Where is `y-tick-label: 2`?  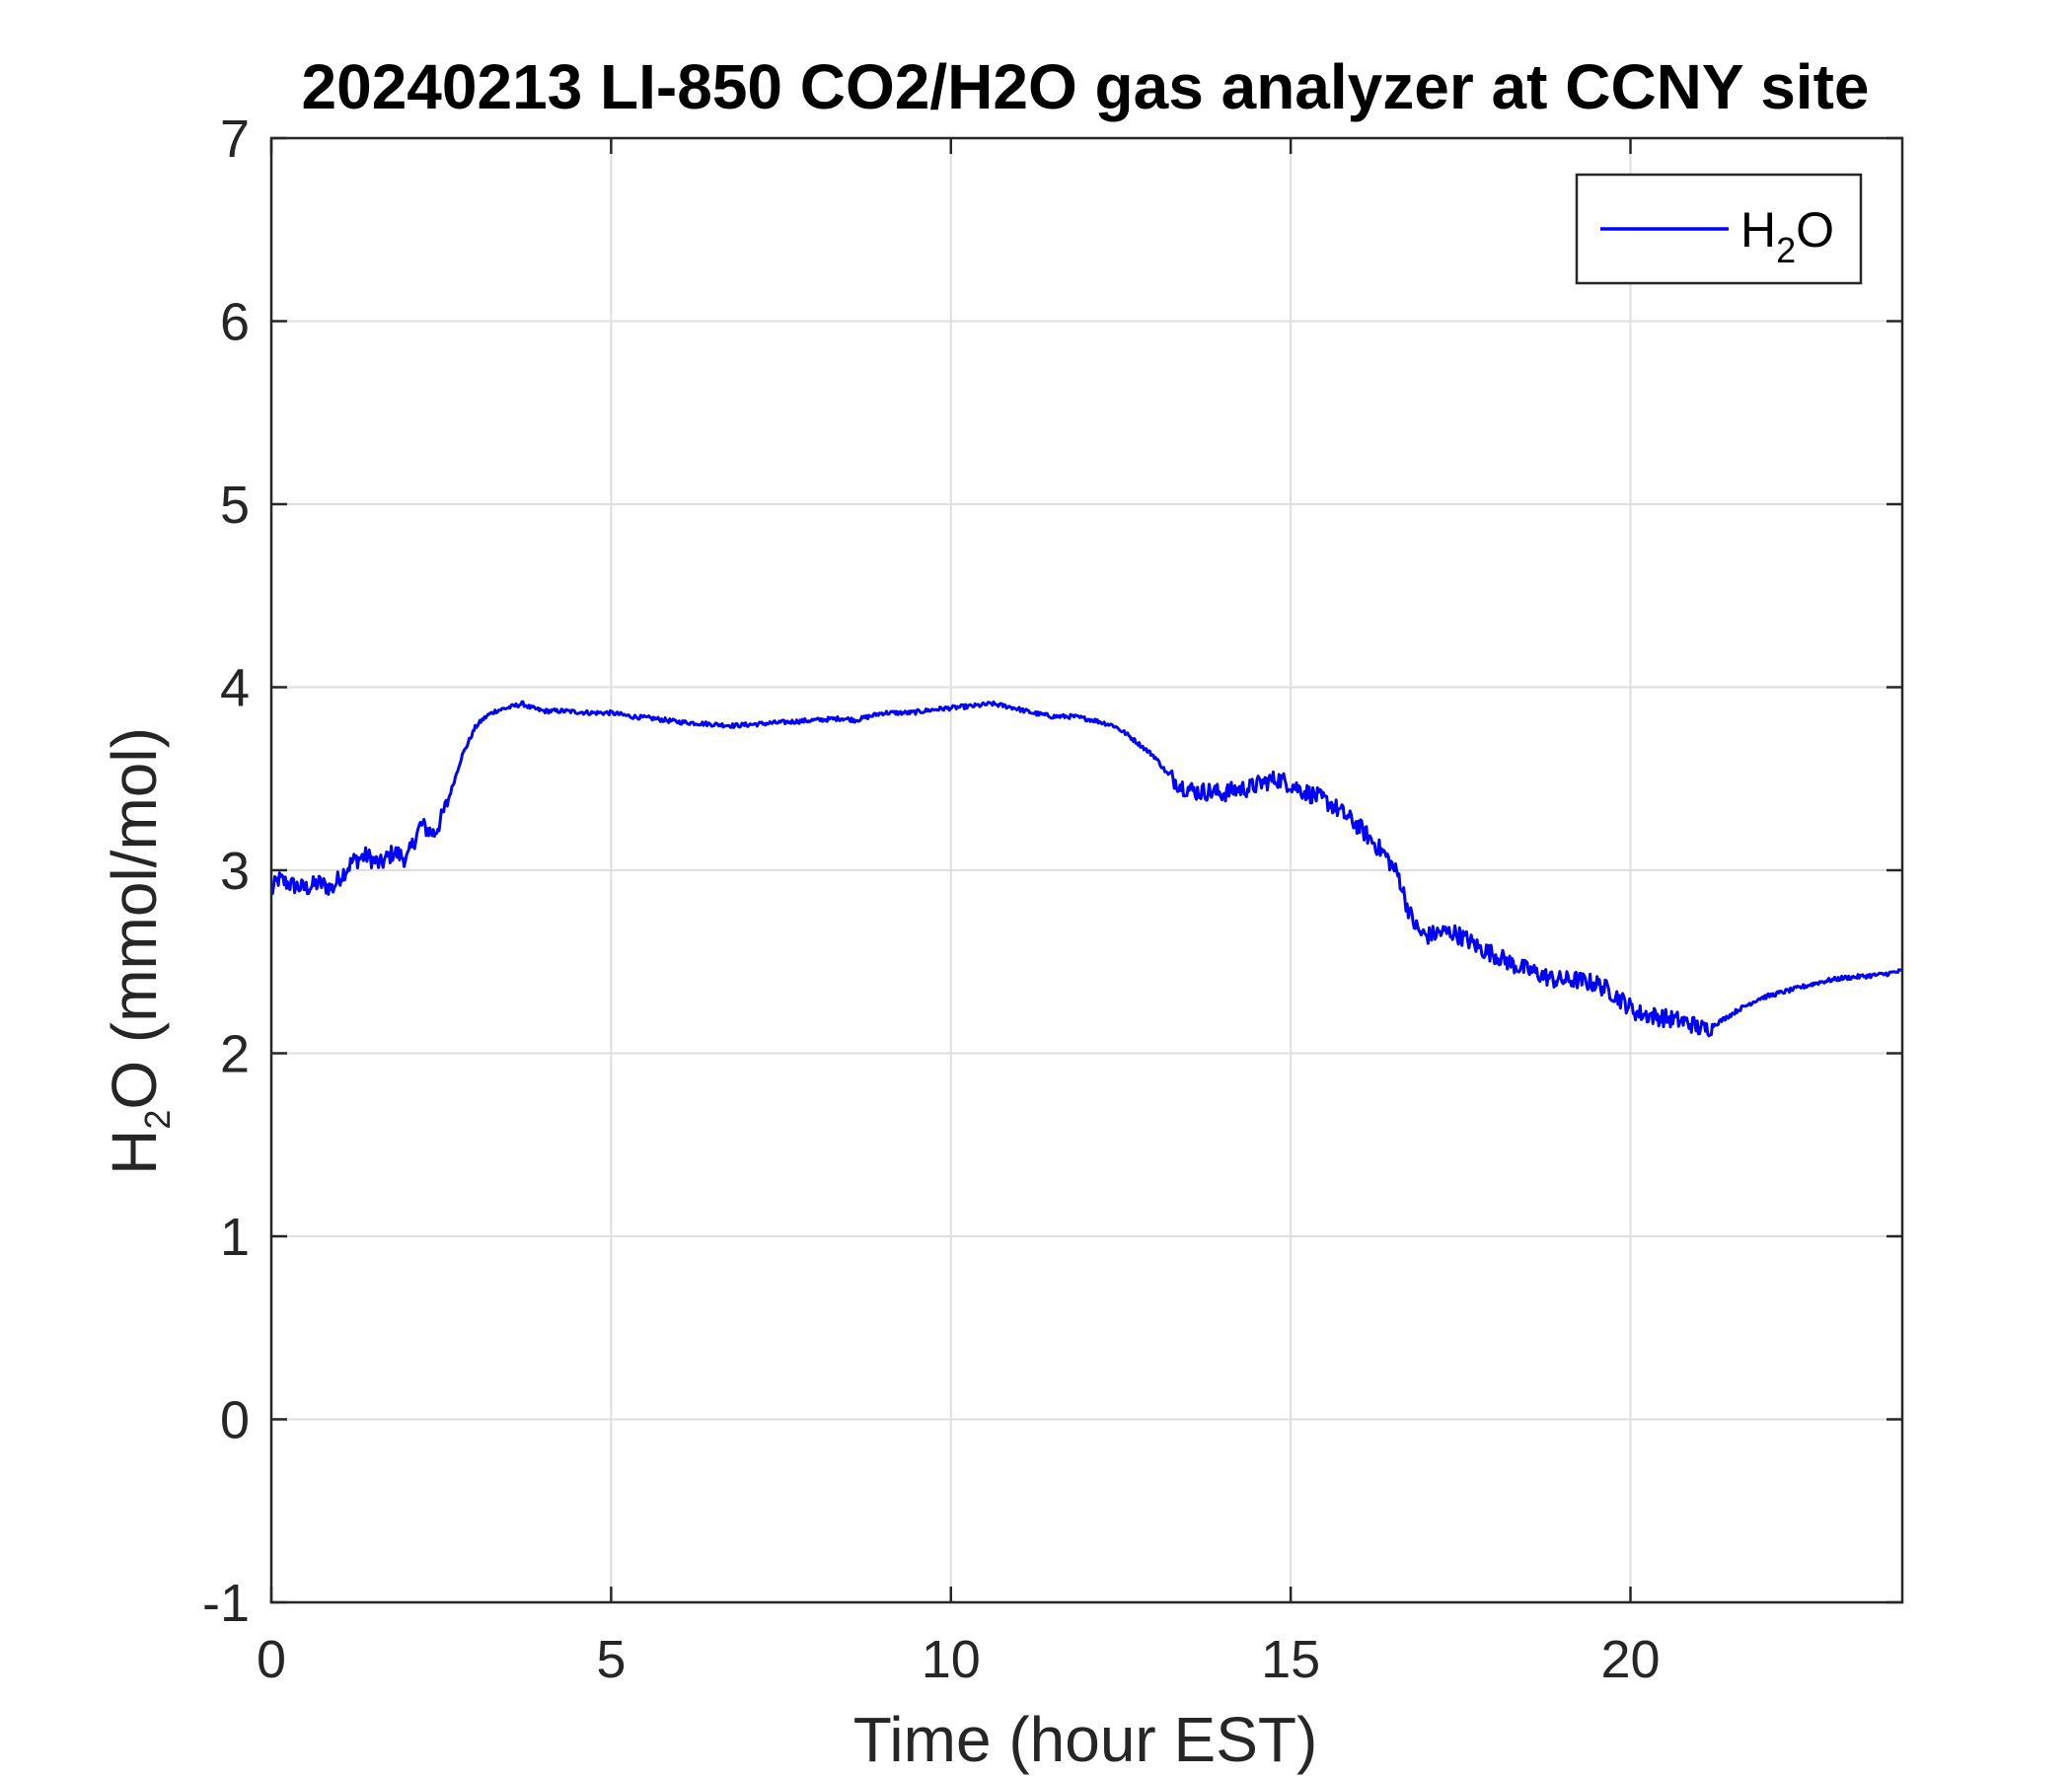 y-tick-label: 2 is located at coordinates (235, 1054).